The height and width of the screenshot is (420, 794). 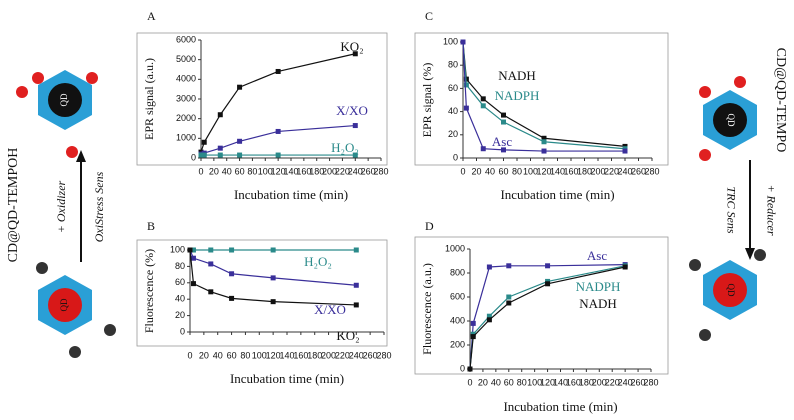 What do you see at coordinates (750, 254) in the screenshot?
I see `arrow-head` at bounding box center [750, 254].